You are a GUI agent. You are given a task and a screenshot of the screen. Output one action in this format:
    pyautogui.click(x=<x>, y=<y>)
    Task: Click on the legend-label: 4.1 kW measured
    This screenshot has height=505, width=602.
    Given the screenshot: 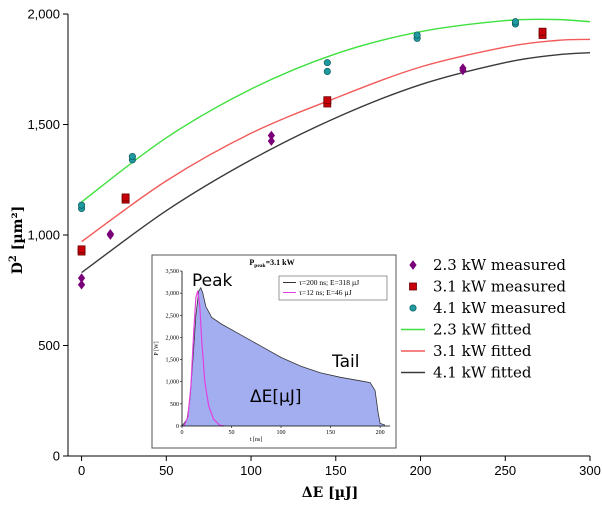 What is the action you would take?
    pyautogui.click(x=499, y=308)
    